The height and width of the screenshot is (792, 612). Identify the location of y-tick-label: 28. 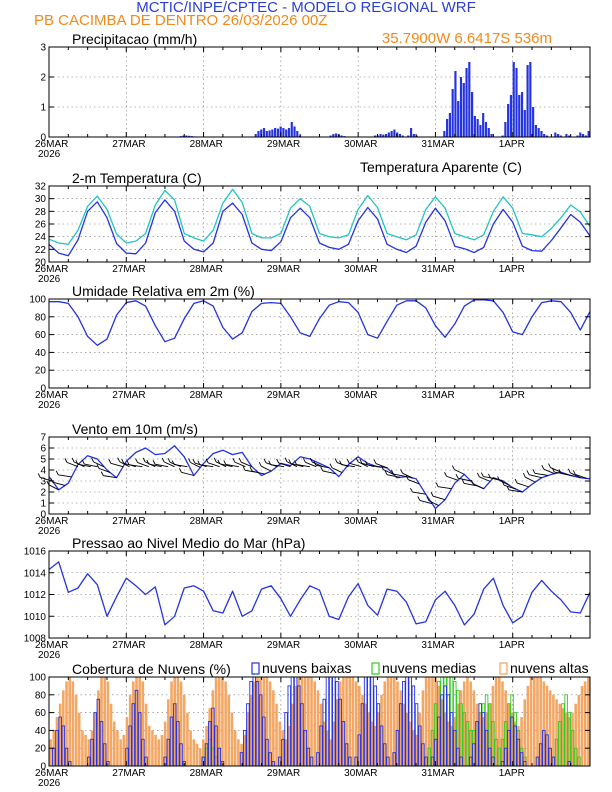
(41, 212).